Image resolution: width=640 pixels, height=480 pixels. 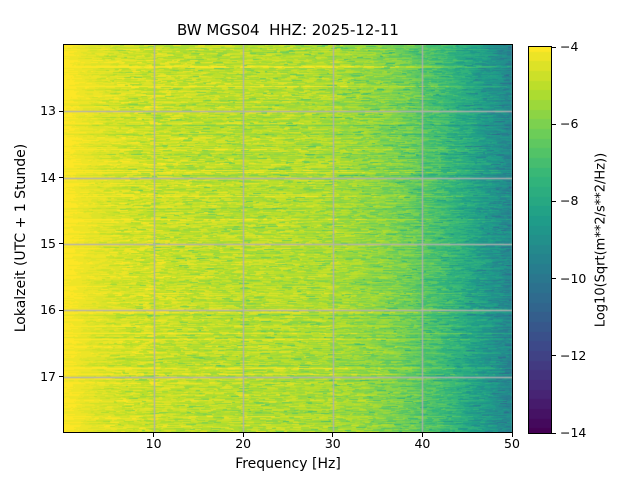 I want to click on x-tick-label-20: 20, so click(x=243, y=443).